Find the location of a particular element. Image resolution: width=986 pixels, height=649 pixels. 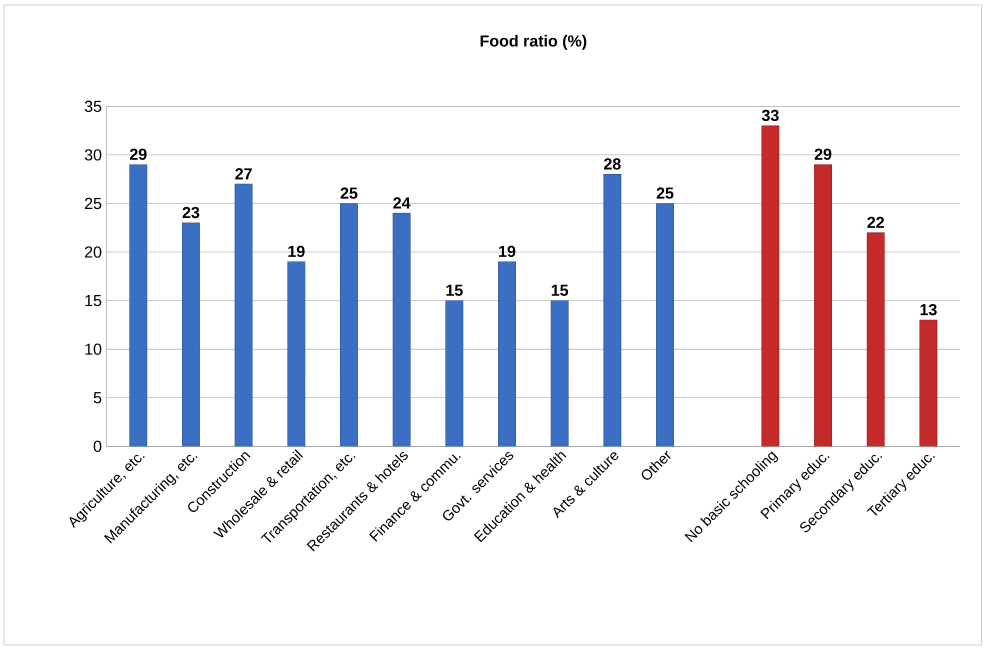

y-tick-label: 15 is located at coordinates (93, 300).